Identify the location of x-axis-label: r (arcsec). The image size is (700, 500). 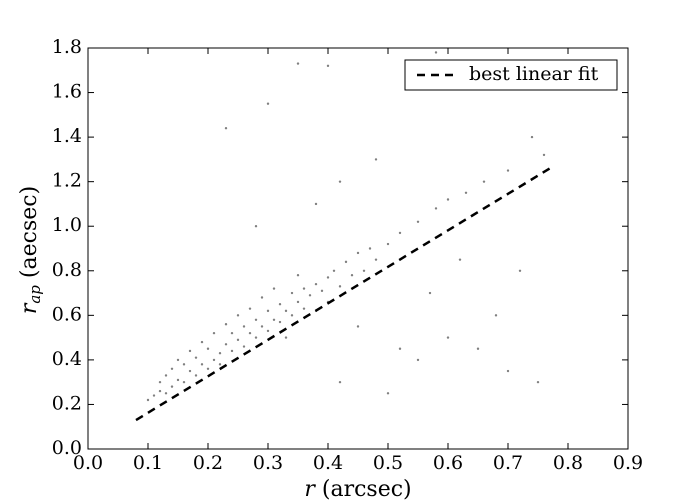
(357, 488).